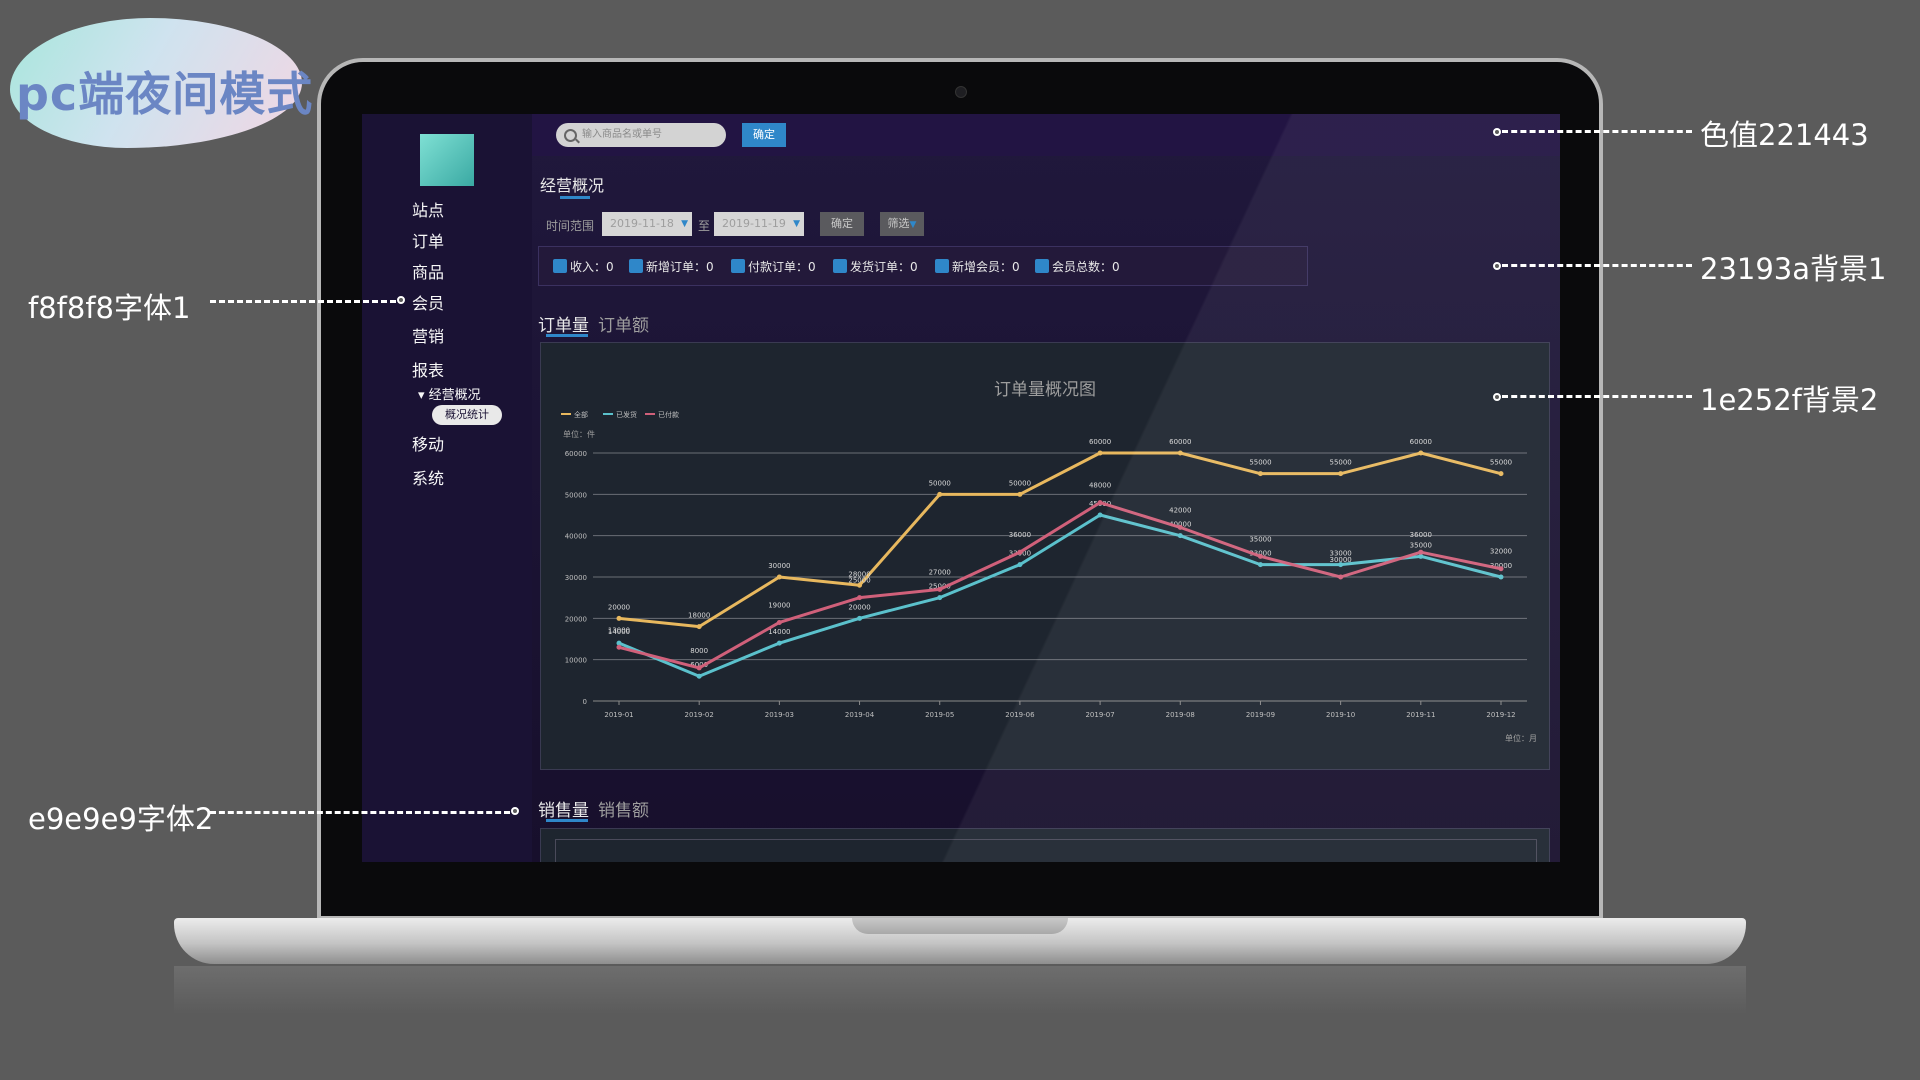 The image size is (1920, 1080). What do you see at coordinates (939, 715) in the screenshot?
I see `x-tick-label: 2019-05` at bounding box center [939, 715].